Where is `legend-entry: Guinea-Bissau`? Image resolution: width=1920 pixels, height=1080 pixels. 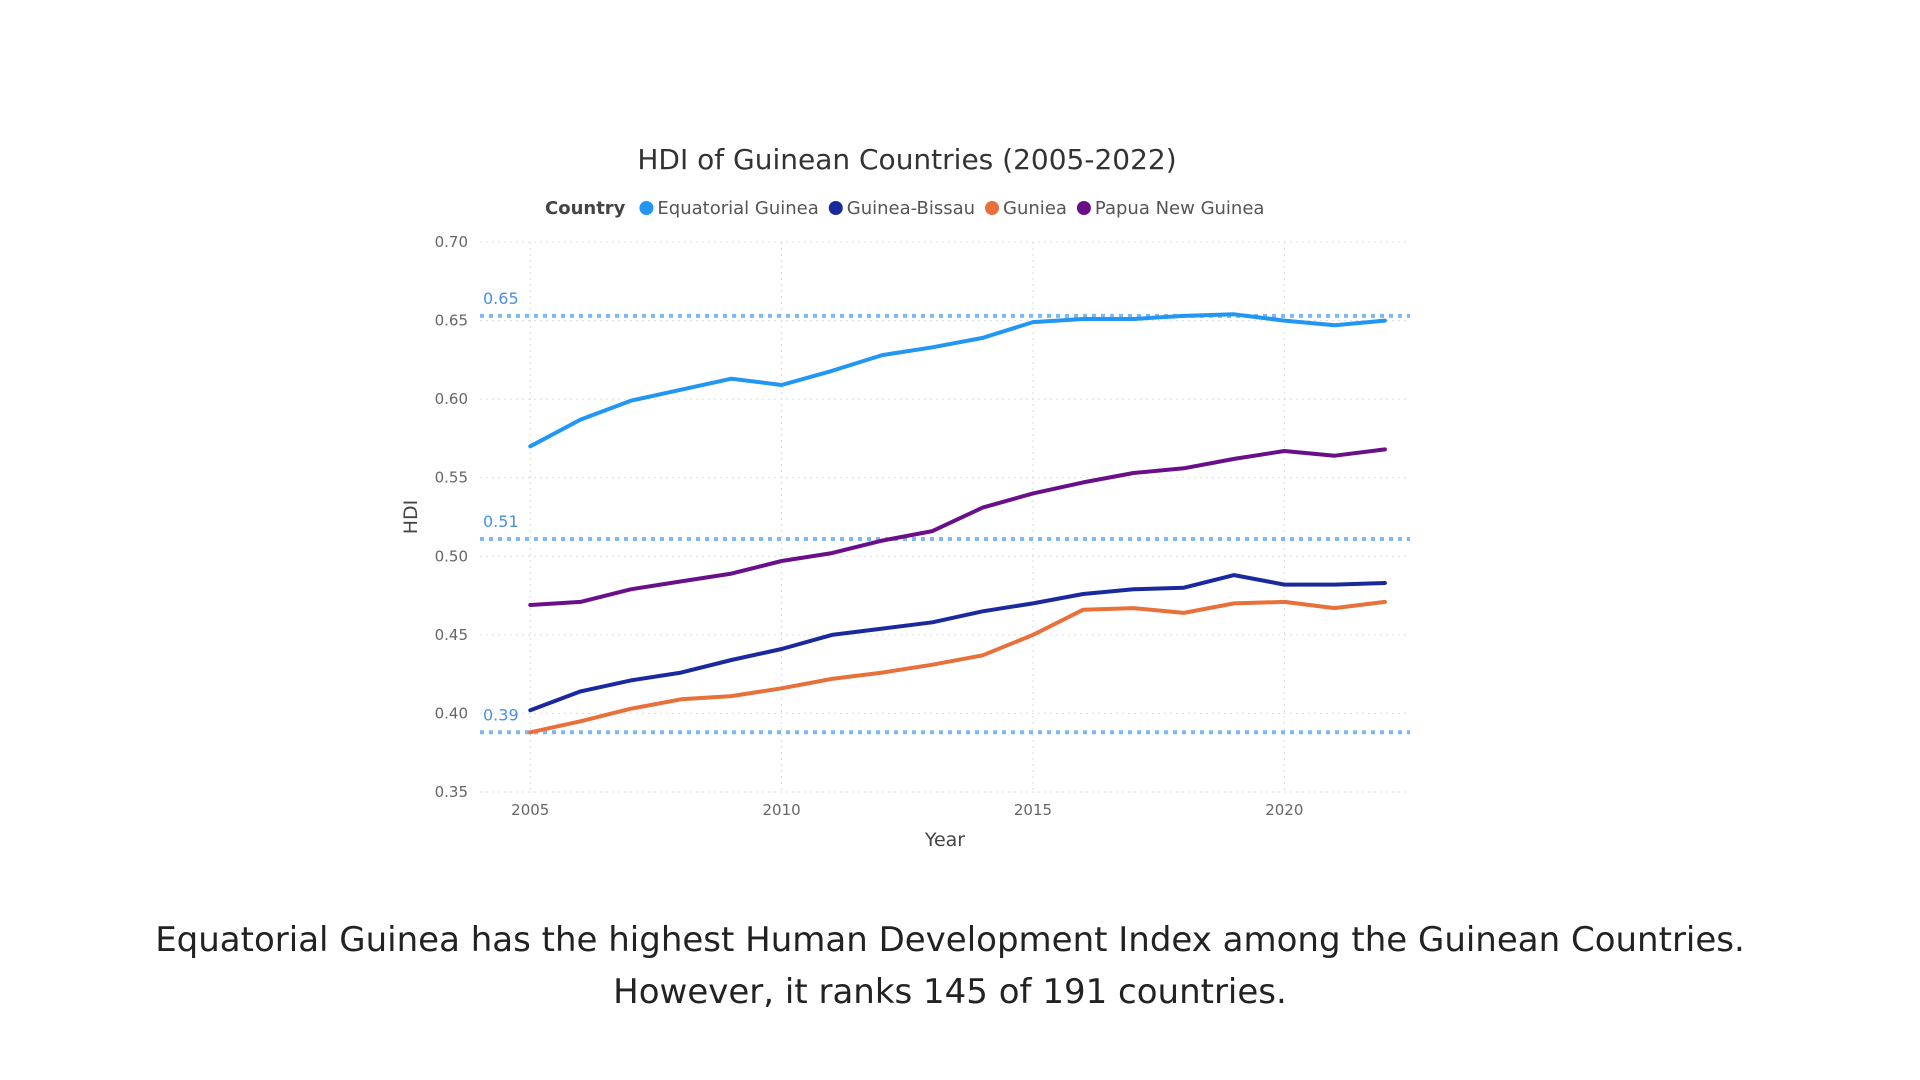 legend-entry: Guinea-Bissau is located at coordinates (911, 208).